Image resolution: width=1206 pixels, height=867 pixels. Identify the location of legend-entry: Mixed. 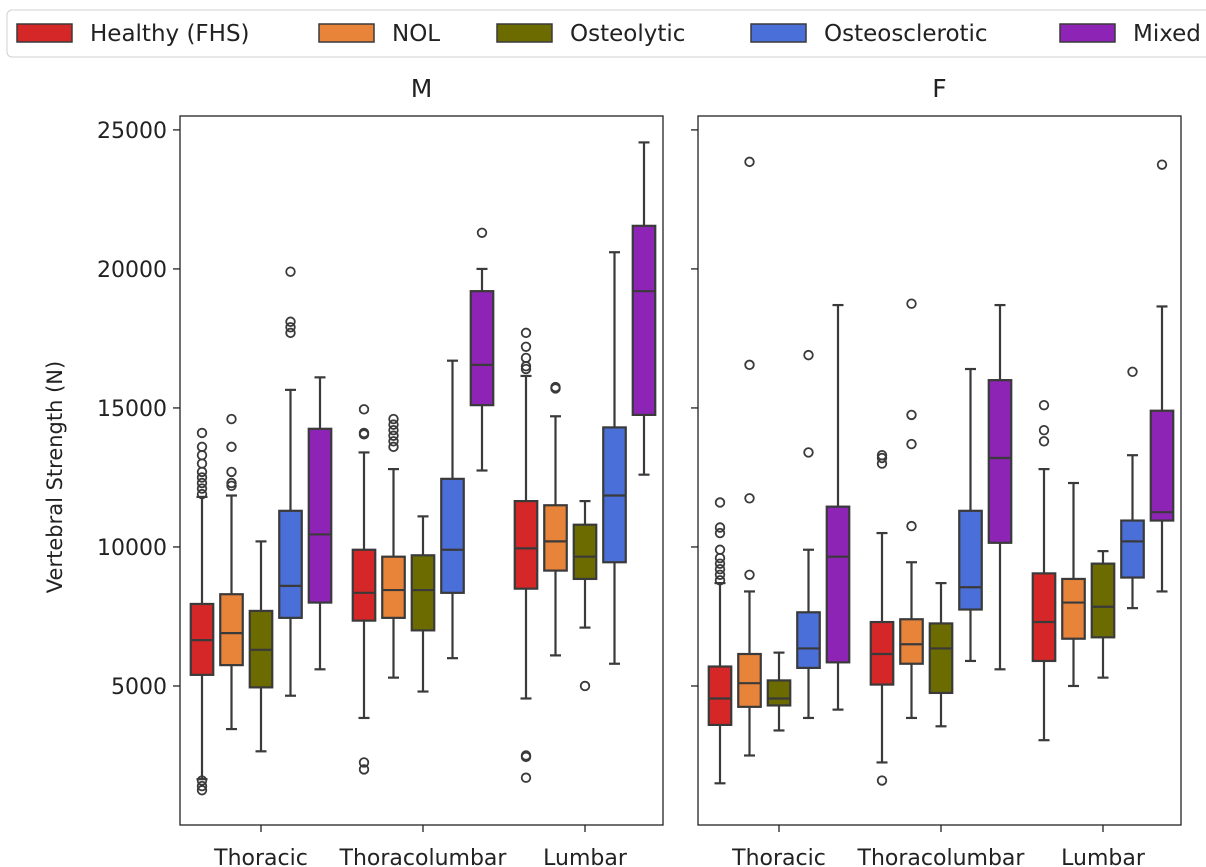
(1167, 34).